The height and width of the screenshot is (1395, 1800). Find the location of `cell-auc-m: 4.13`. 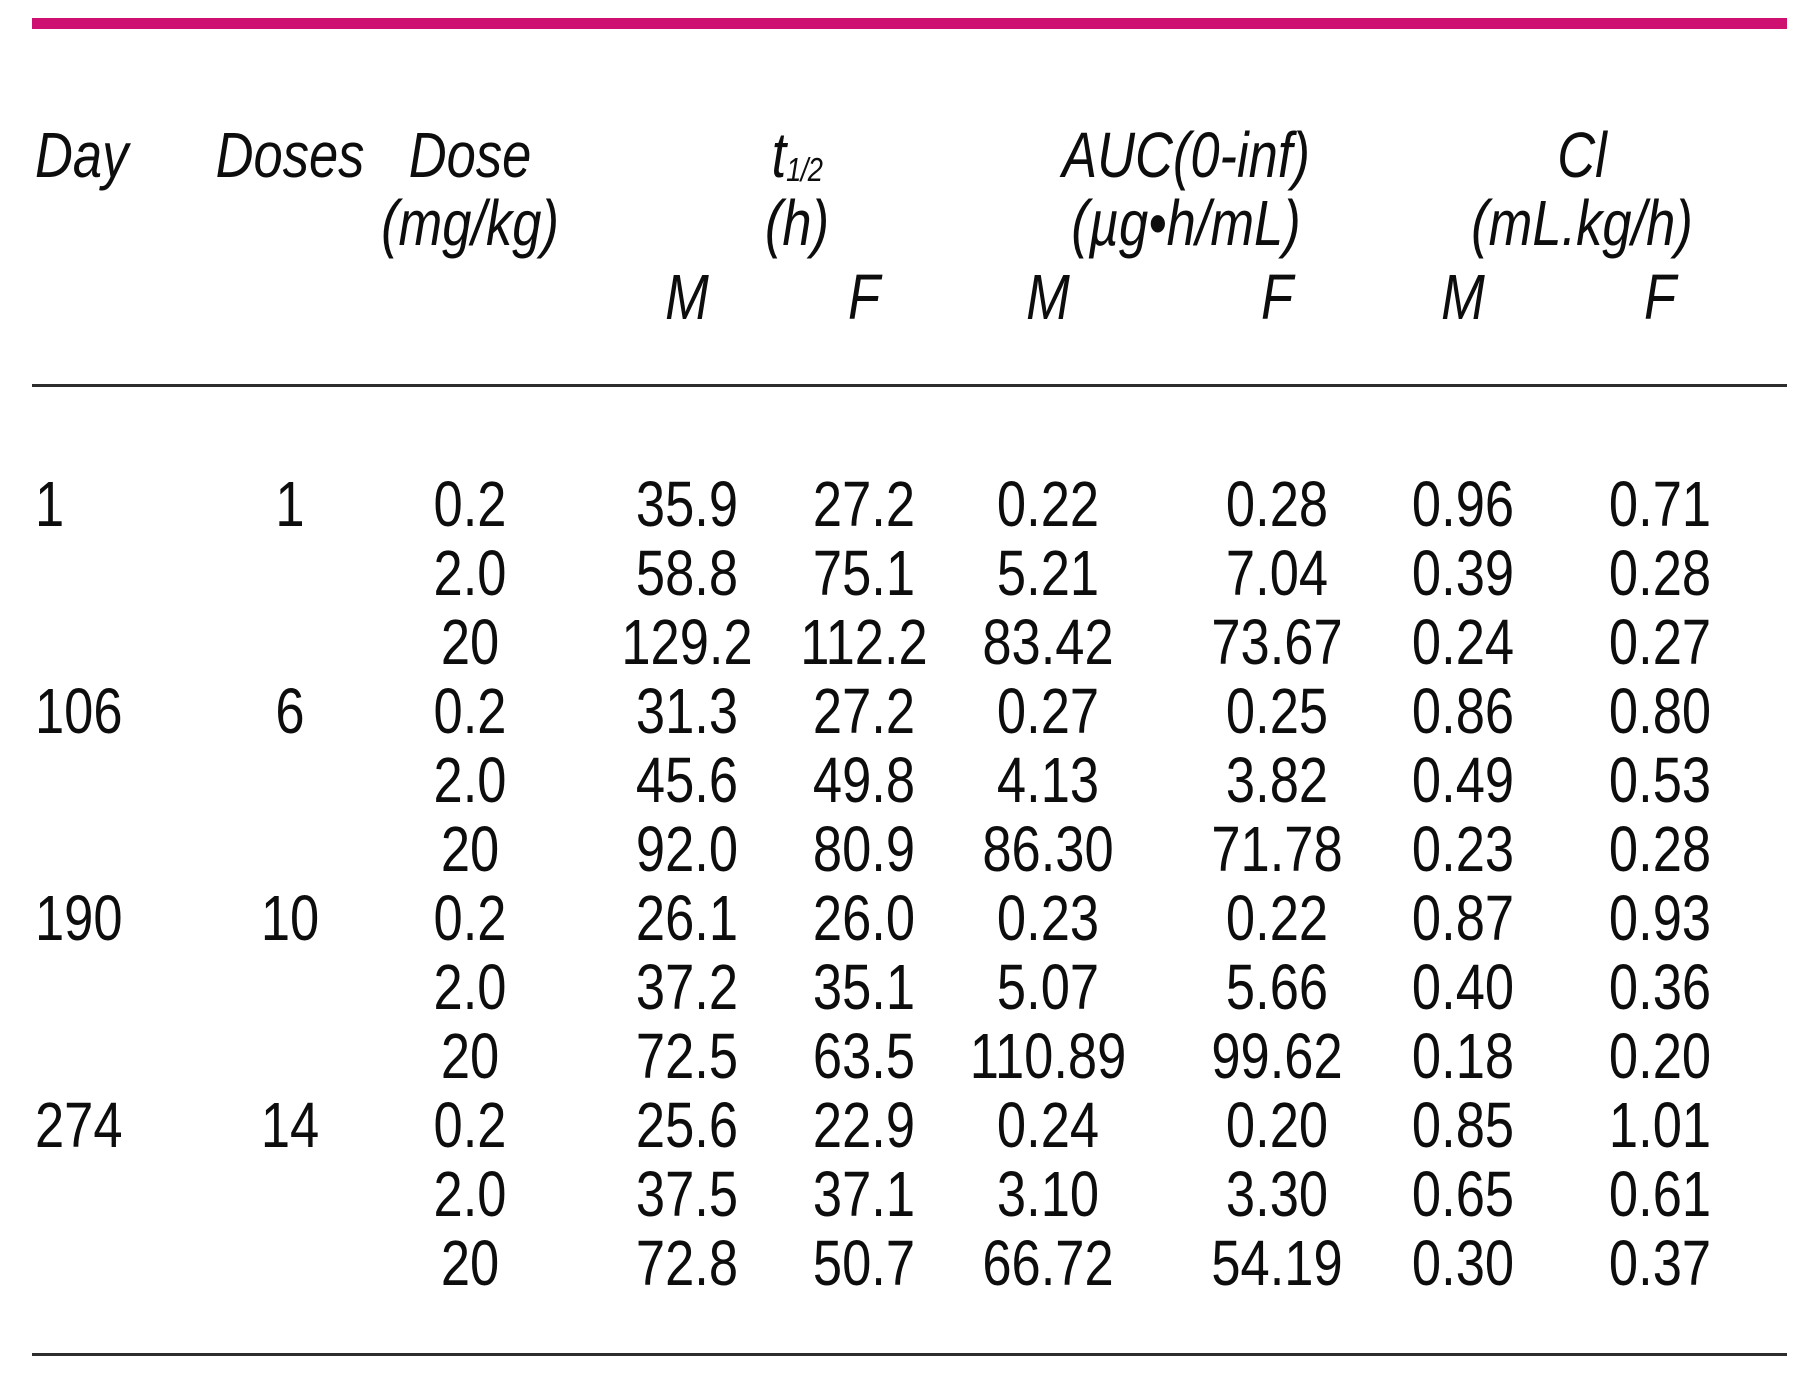

cell-auc-m: 4.13 is located at coordinates (1048, 780).